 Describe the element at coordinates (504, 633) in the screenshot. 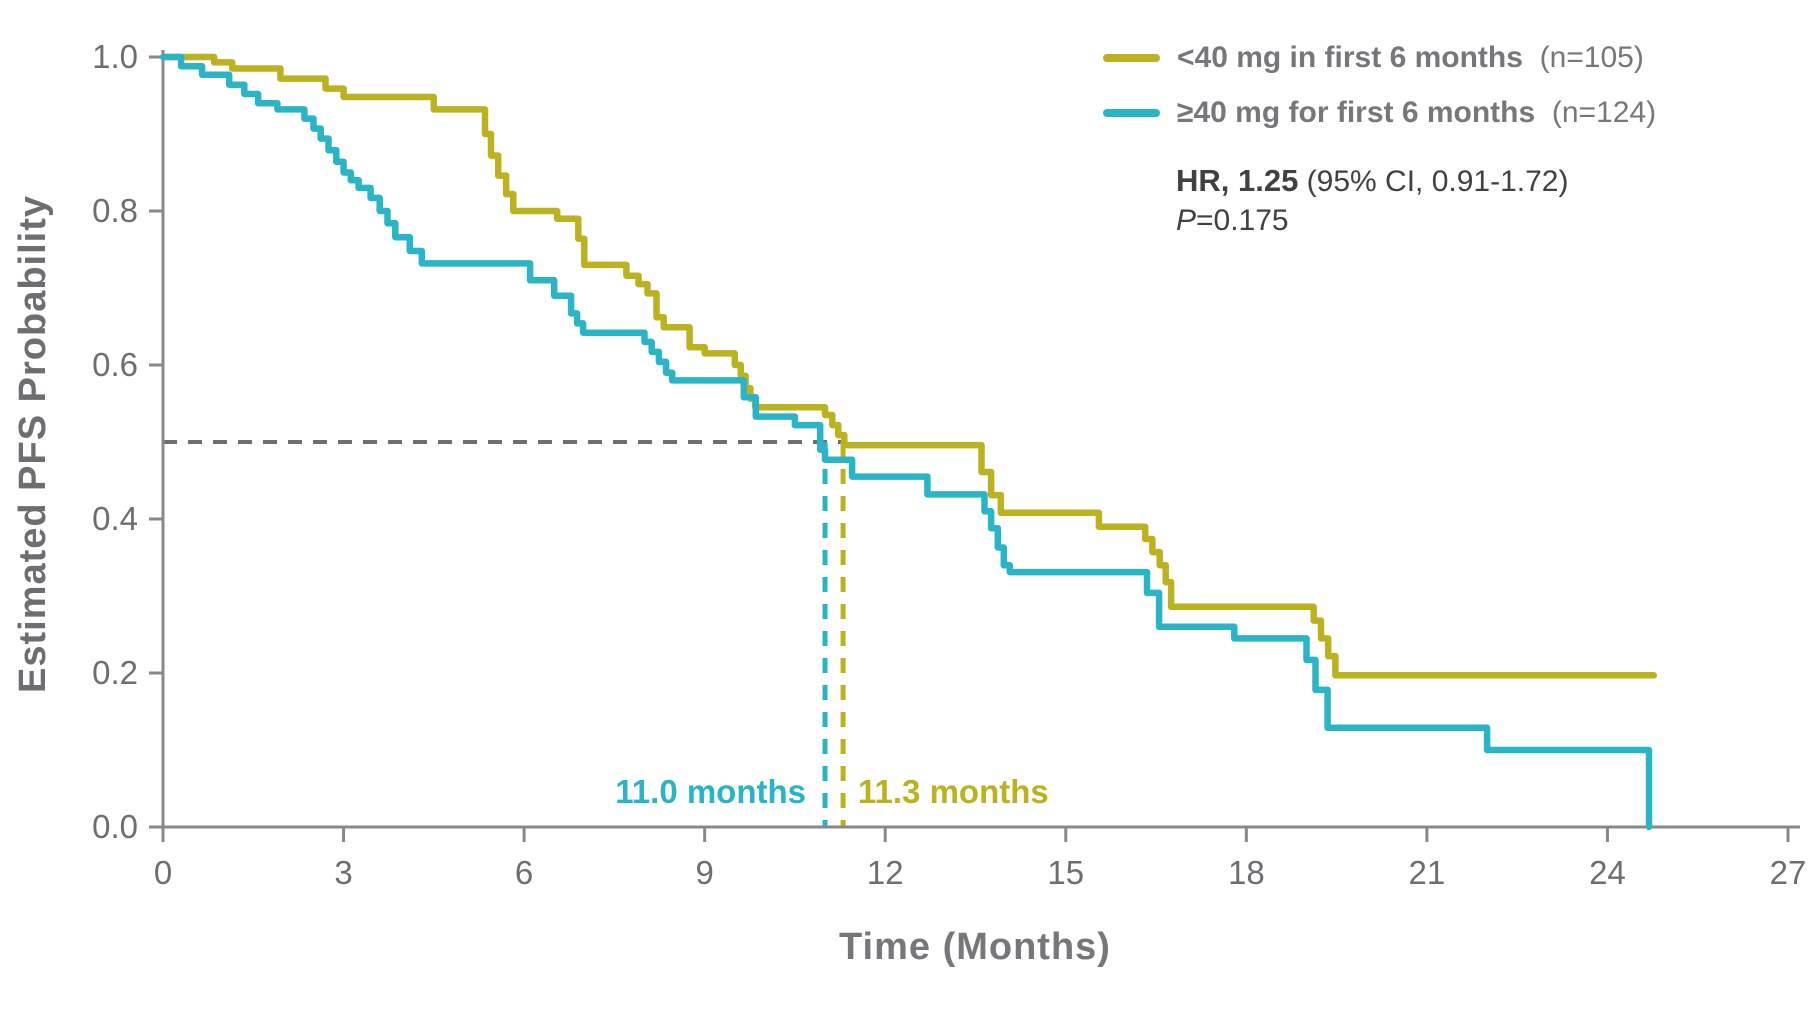

I see `reference-lines` at that location.